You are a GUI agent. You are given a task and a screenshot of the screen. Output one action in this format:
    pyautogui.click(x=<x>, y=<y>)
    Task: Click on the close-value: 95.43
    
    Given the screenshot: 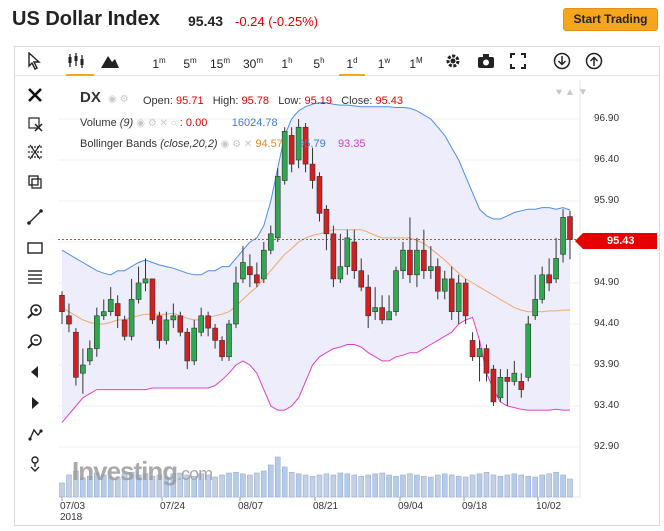 What is the action you would take?
    pyautogui.click(x=389, y=101)
    